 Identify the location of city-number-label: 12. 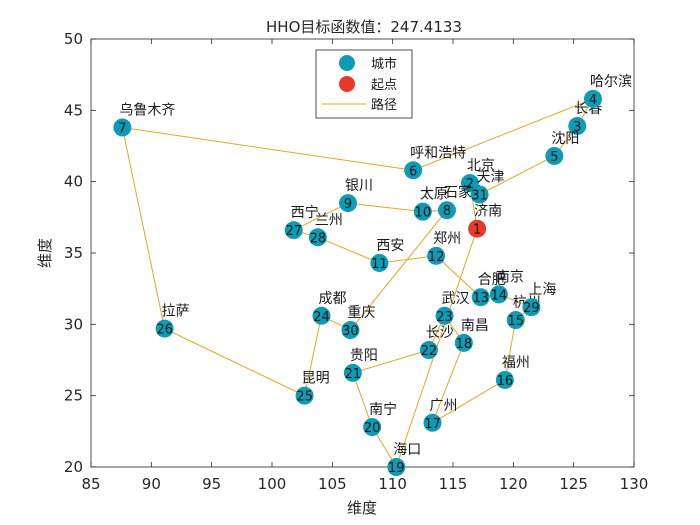
(436, 257).